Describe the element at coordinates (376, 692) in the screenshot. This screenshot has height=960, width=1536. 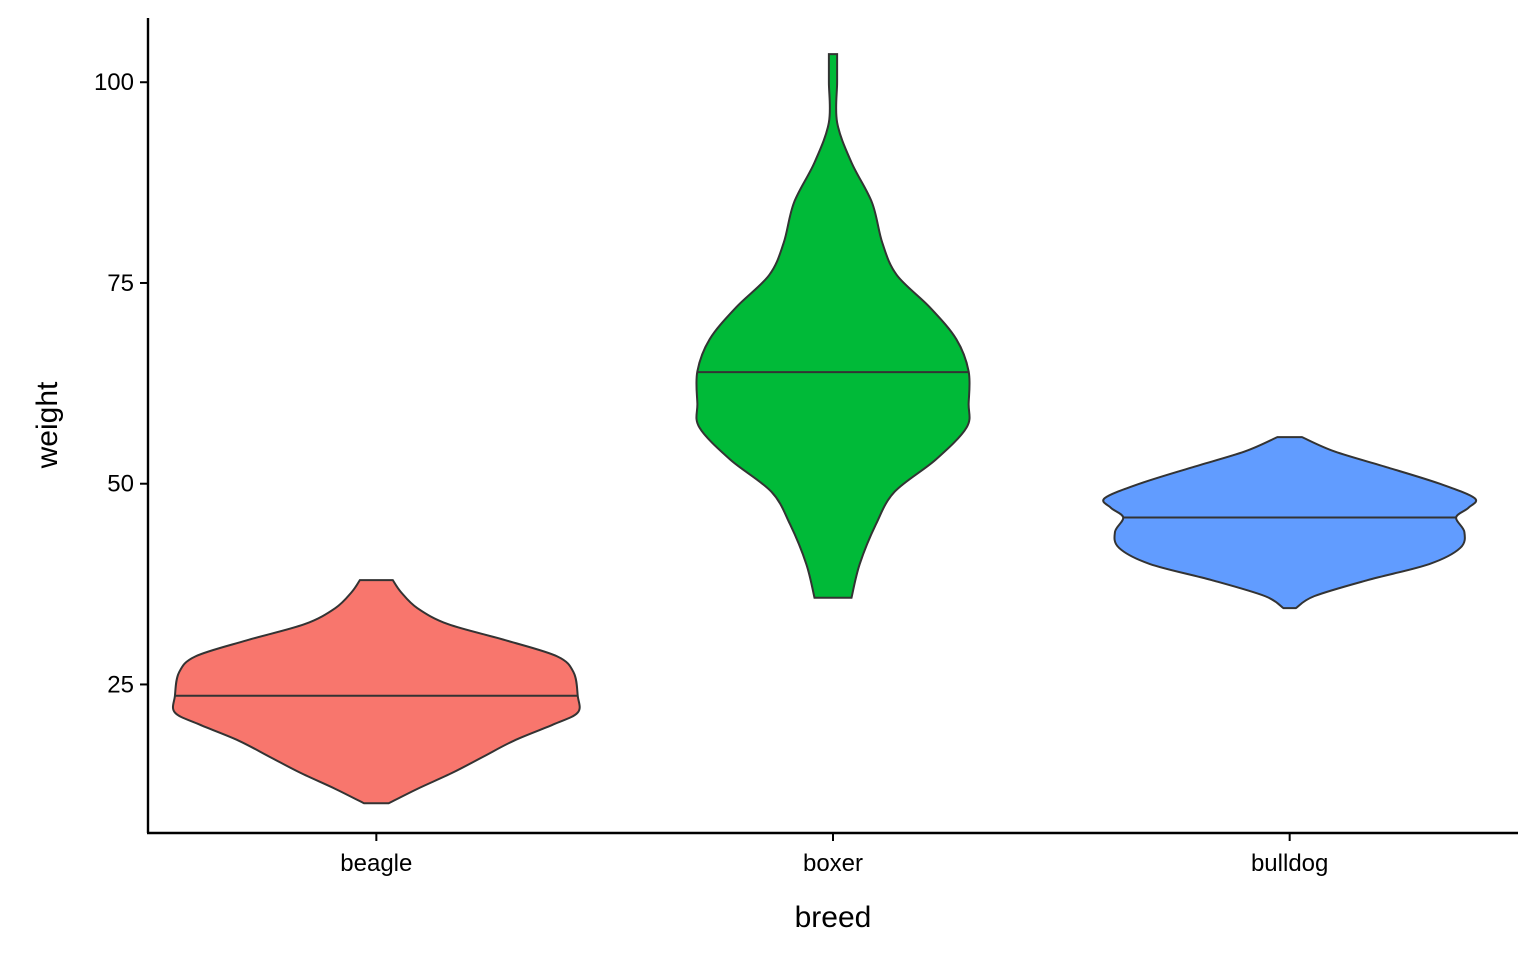
I see `violin-beagle` at that location.